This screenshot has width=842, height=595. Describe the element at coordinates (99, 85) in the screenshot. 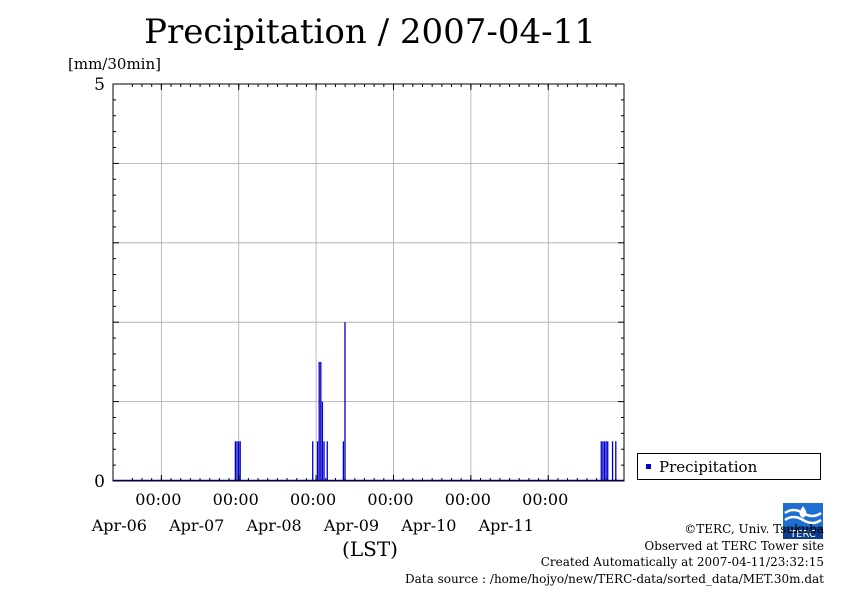

I see `y-tick-label-max: 5` at that location.